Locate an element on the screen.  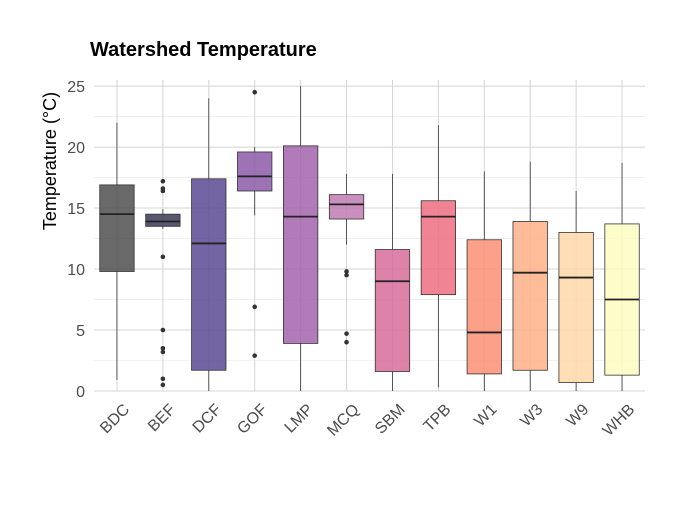
chart-title: Watershed Temperature is located at coordinates (203, 50).